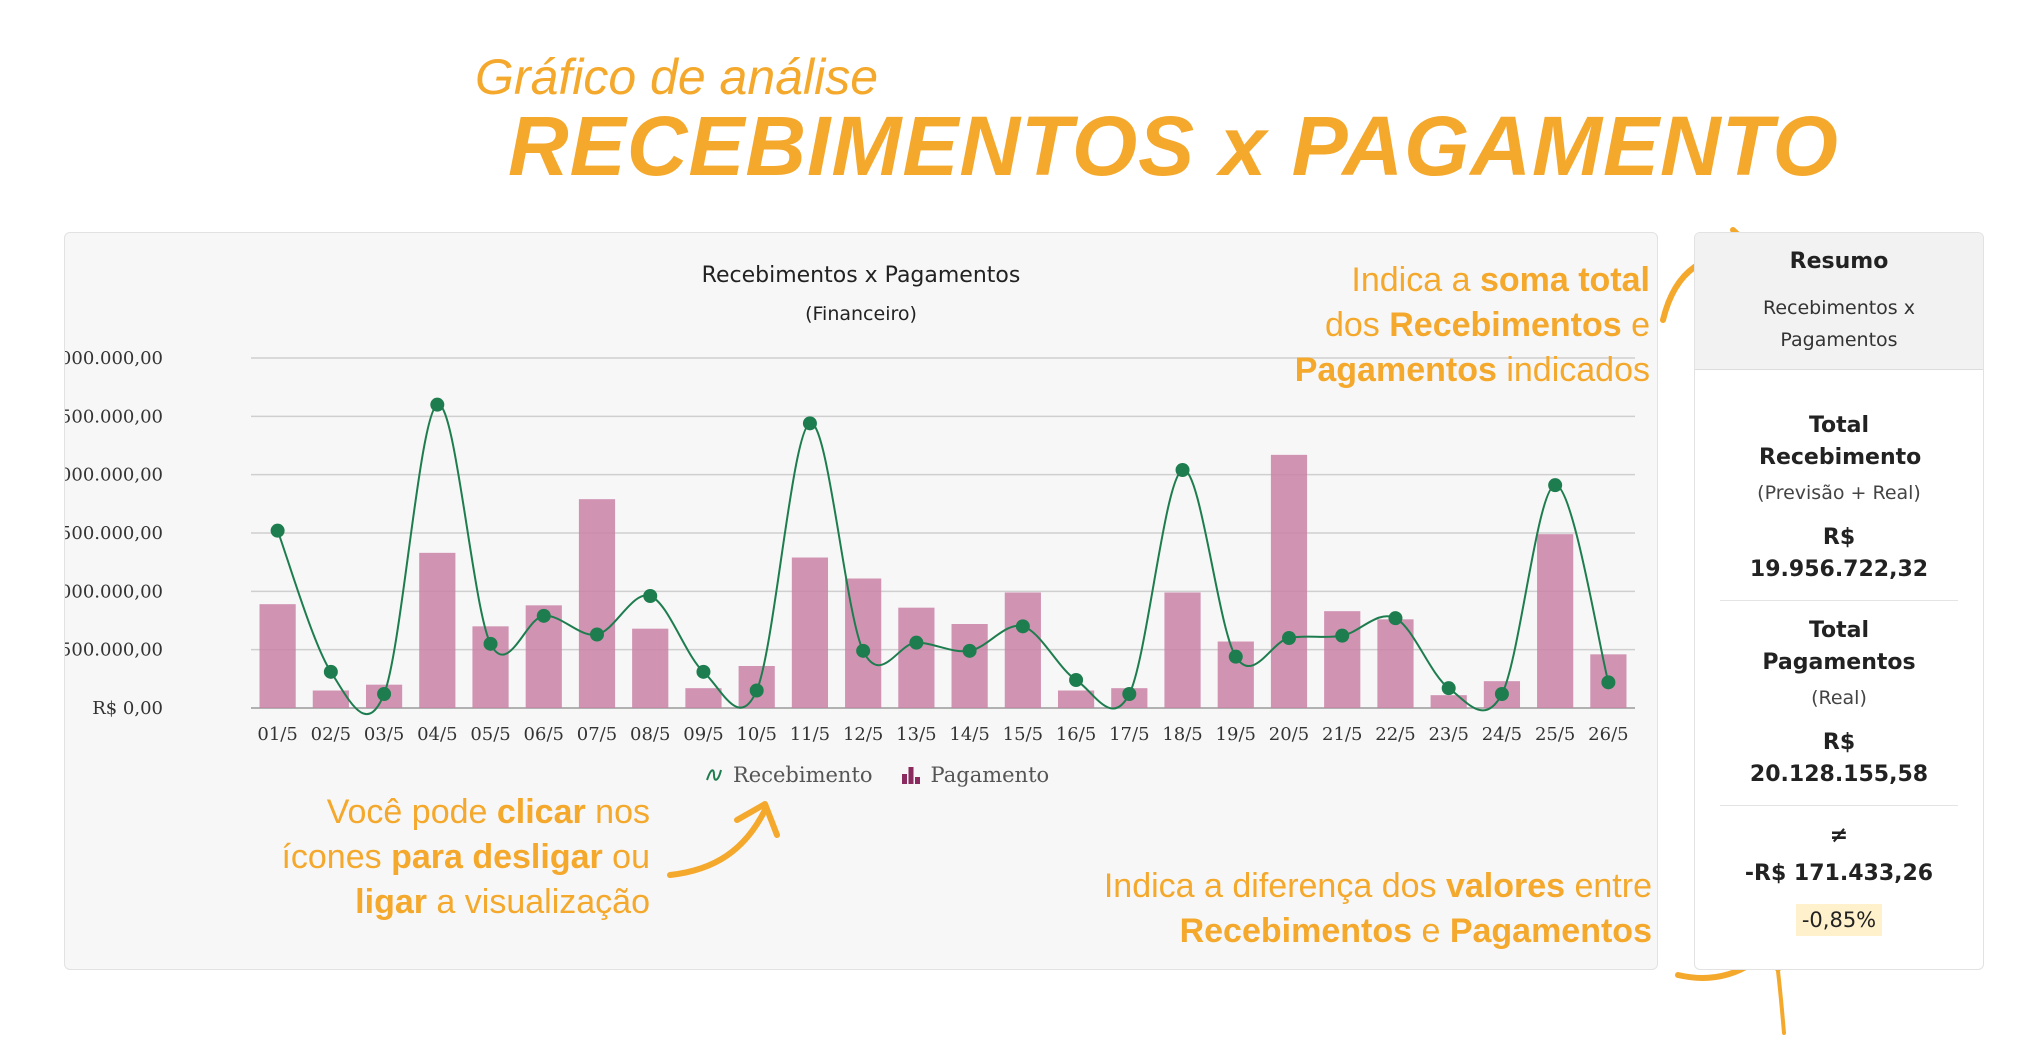 The width and height of the screenshot is (2040, 1042). Describe the element at coordinates (1395, 734) in the screenshot. I see `x-tick-label: 22/5` at that location.